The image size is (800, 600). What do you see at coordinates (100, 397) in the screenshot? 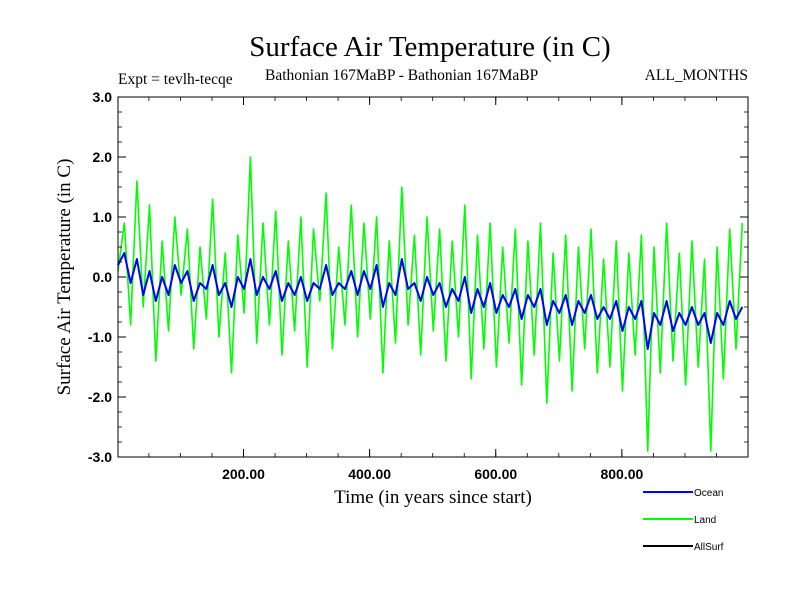
I see `y-tick-label: -2.0` at bounding box center [100, 397].